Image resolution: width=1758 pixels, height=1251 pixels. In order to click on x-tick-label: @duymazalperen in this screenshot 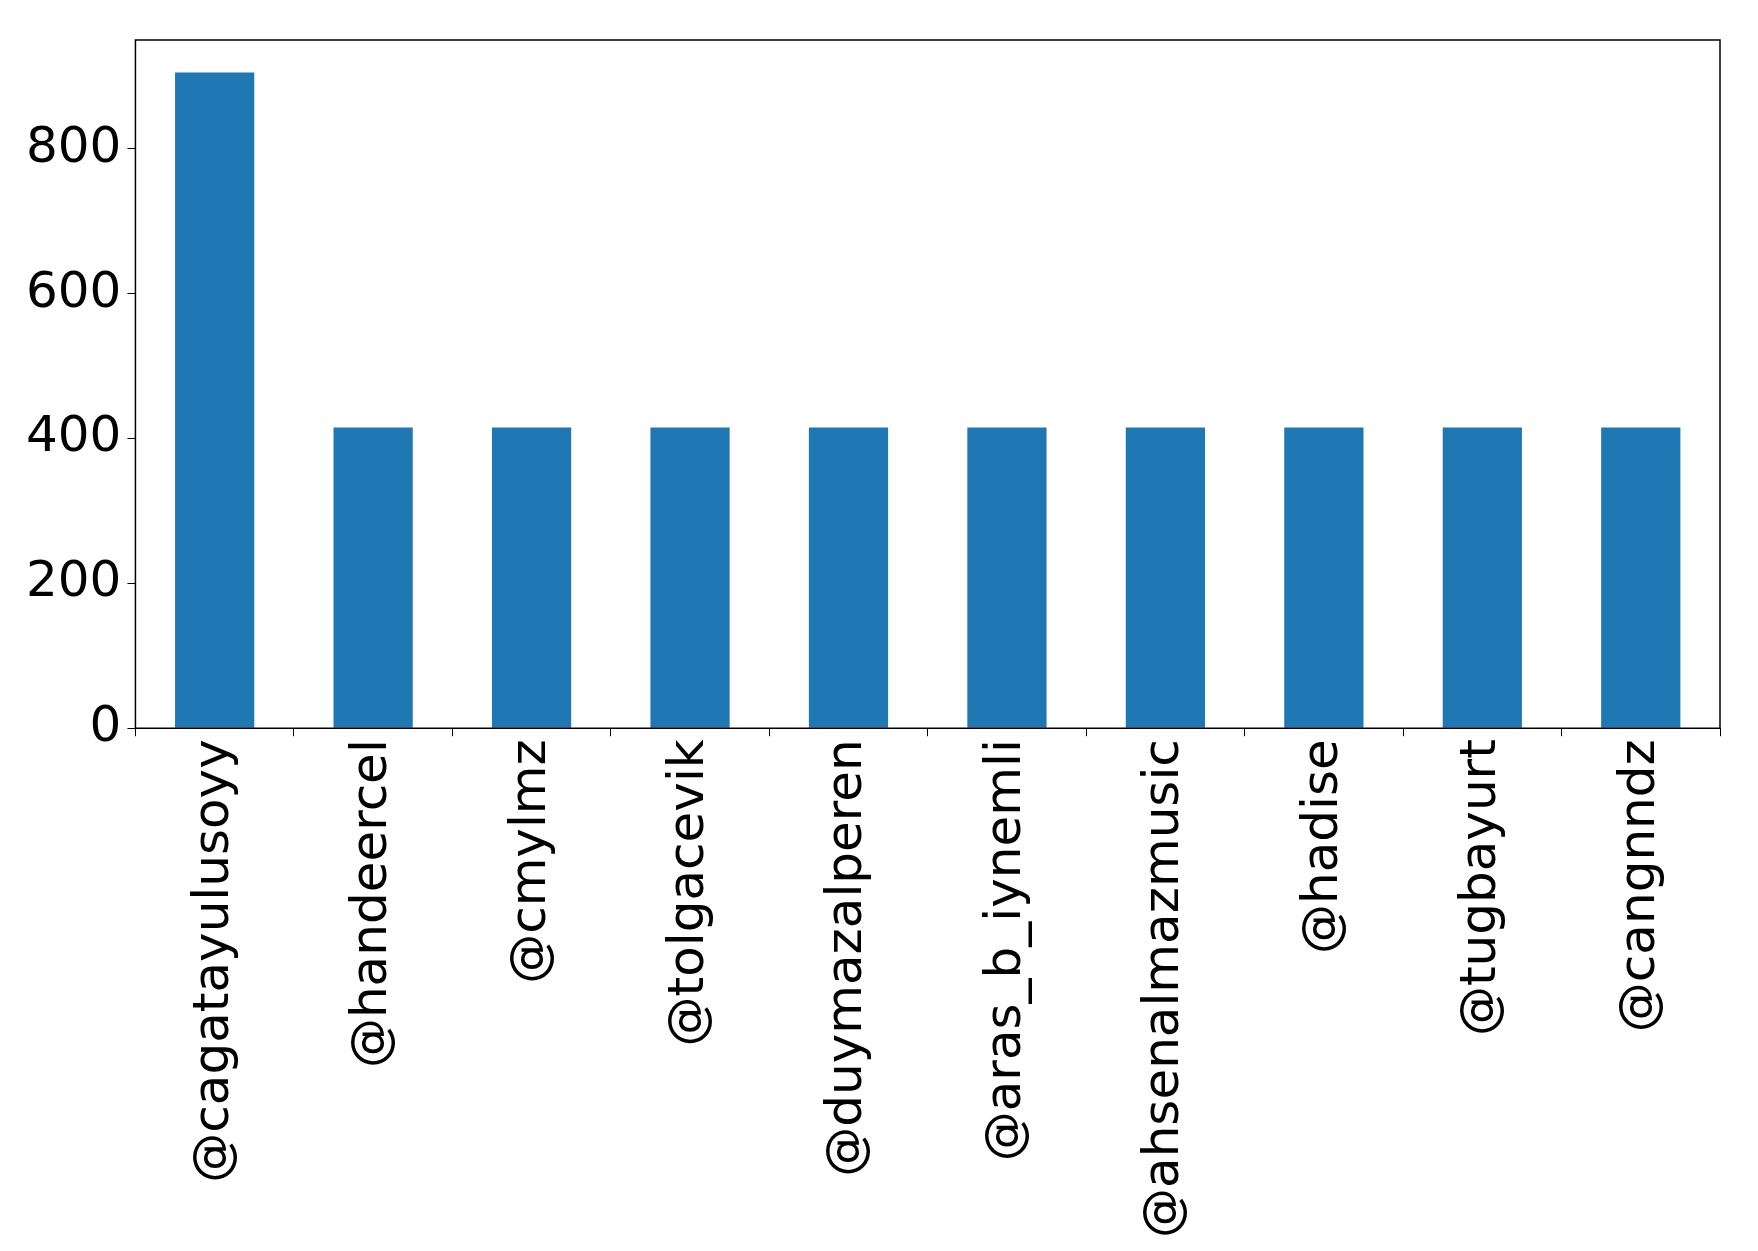, I will do `click(844, 958)`.